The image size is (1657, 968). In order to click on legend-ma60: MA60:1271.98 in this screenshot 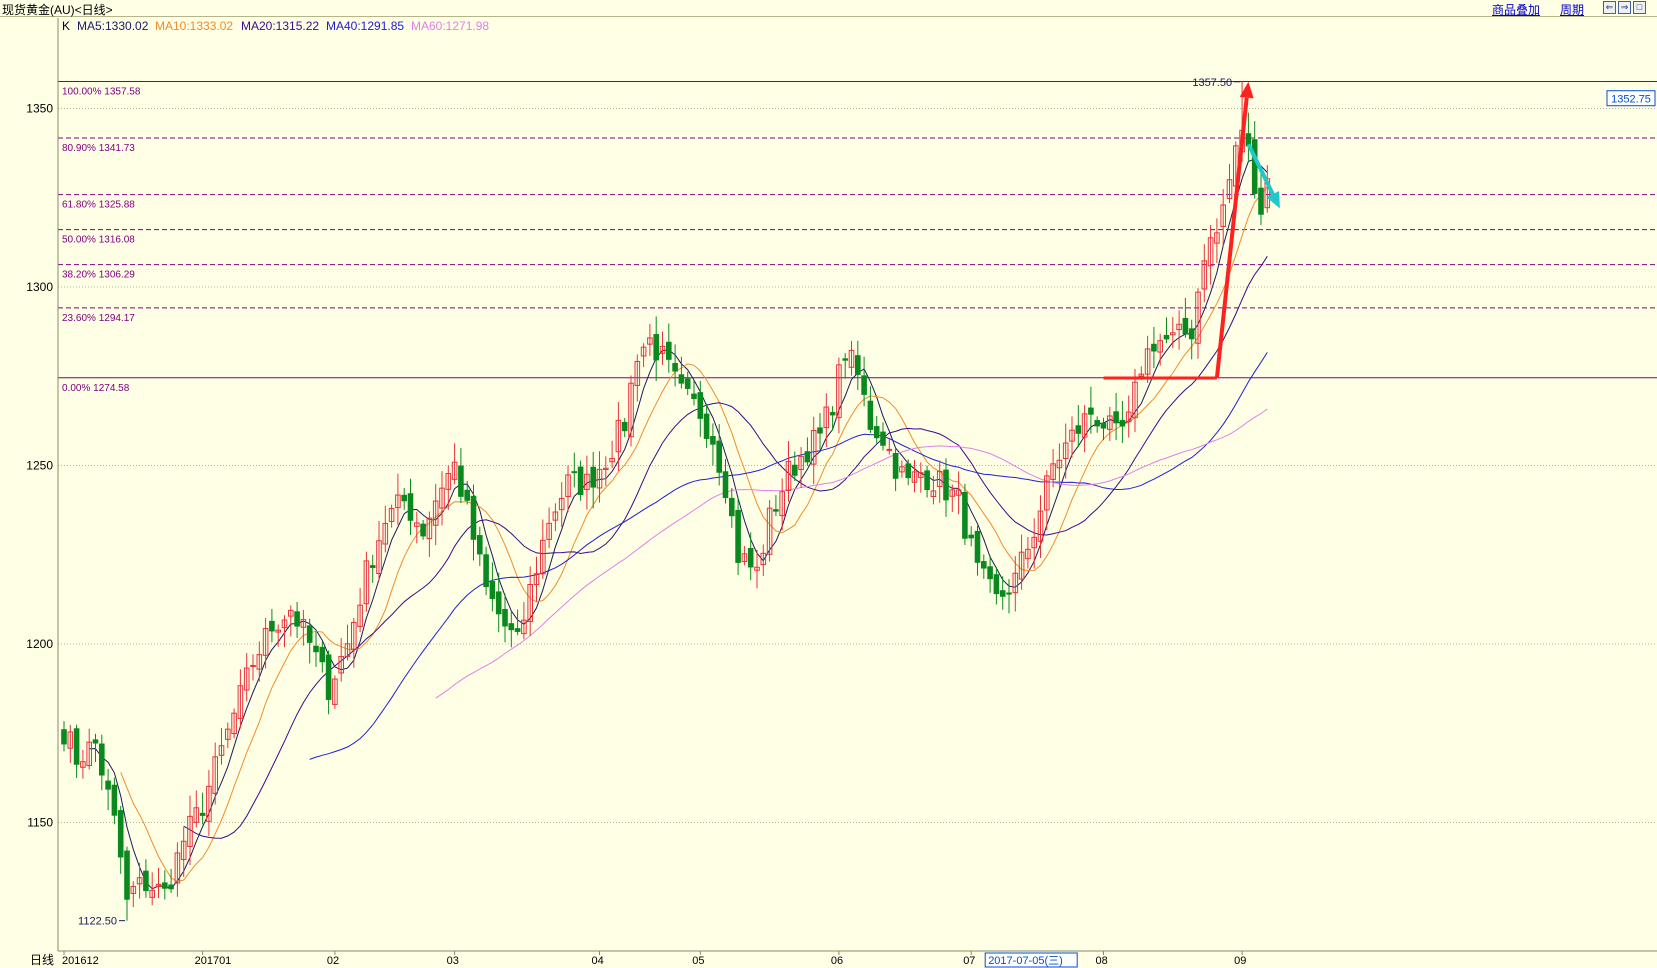, I will do `click(450, 26)`.